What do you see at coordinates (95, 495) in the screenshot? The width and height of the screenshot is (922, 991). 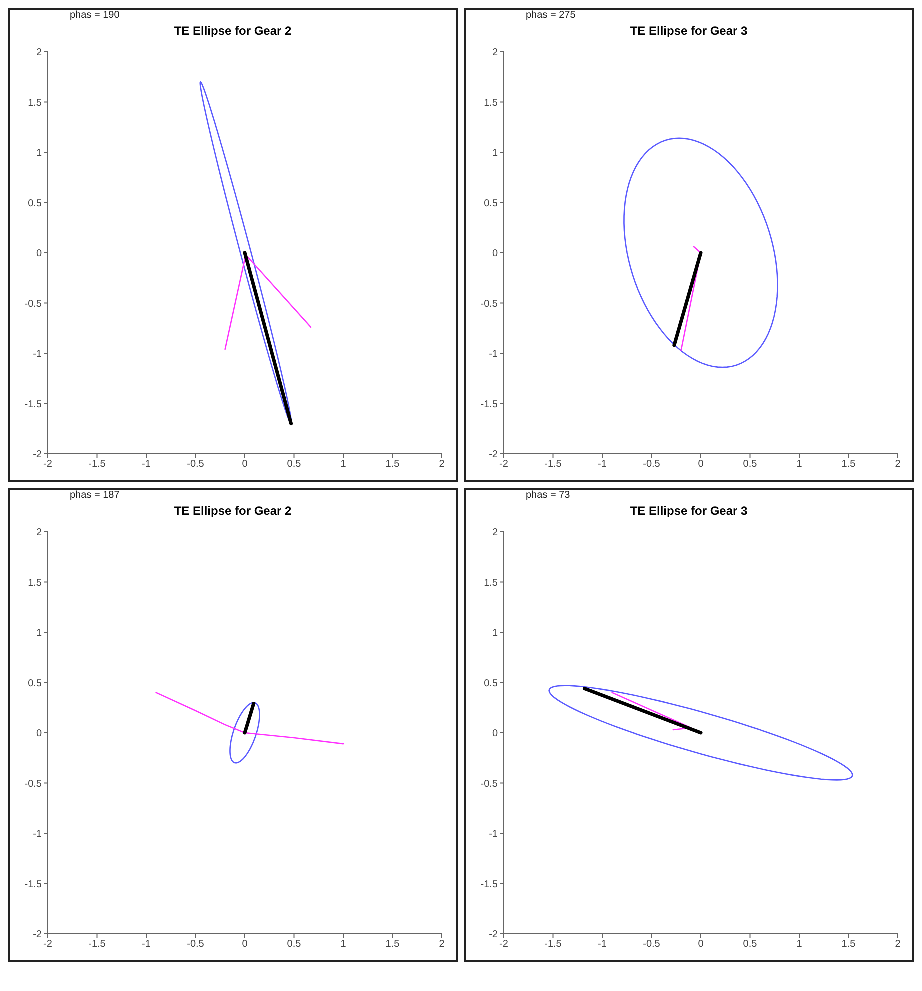 I see `text: phas = 187` at bounding box center [95, 495].